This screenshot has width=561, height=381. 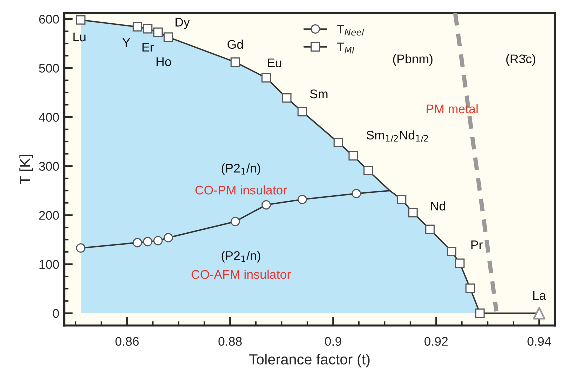 What do you see at coordinates (27, 169) in the screenshot?
I see `y-axis-title: T [K]` at bounding box center [27, 169].